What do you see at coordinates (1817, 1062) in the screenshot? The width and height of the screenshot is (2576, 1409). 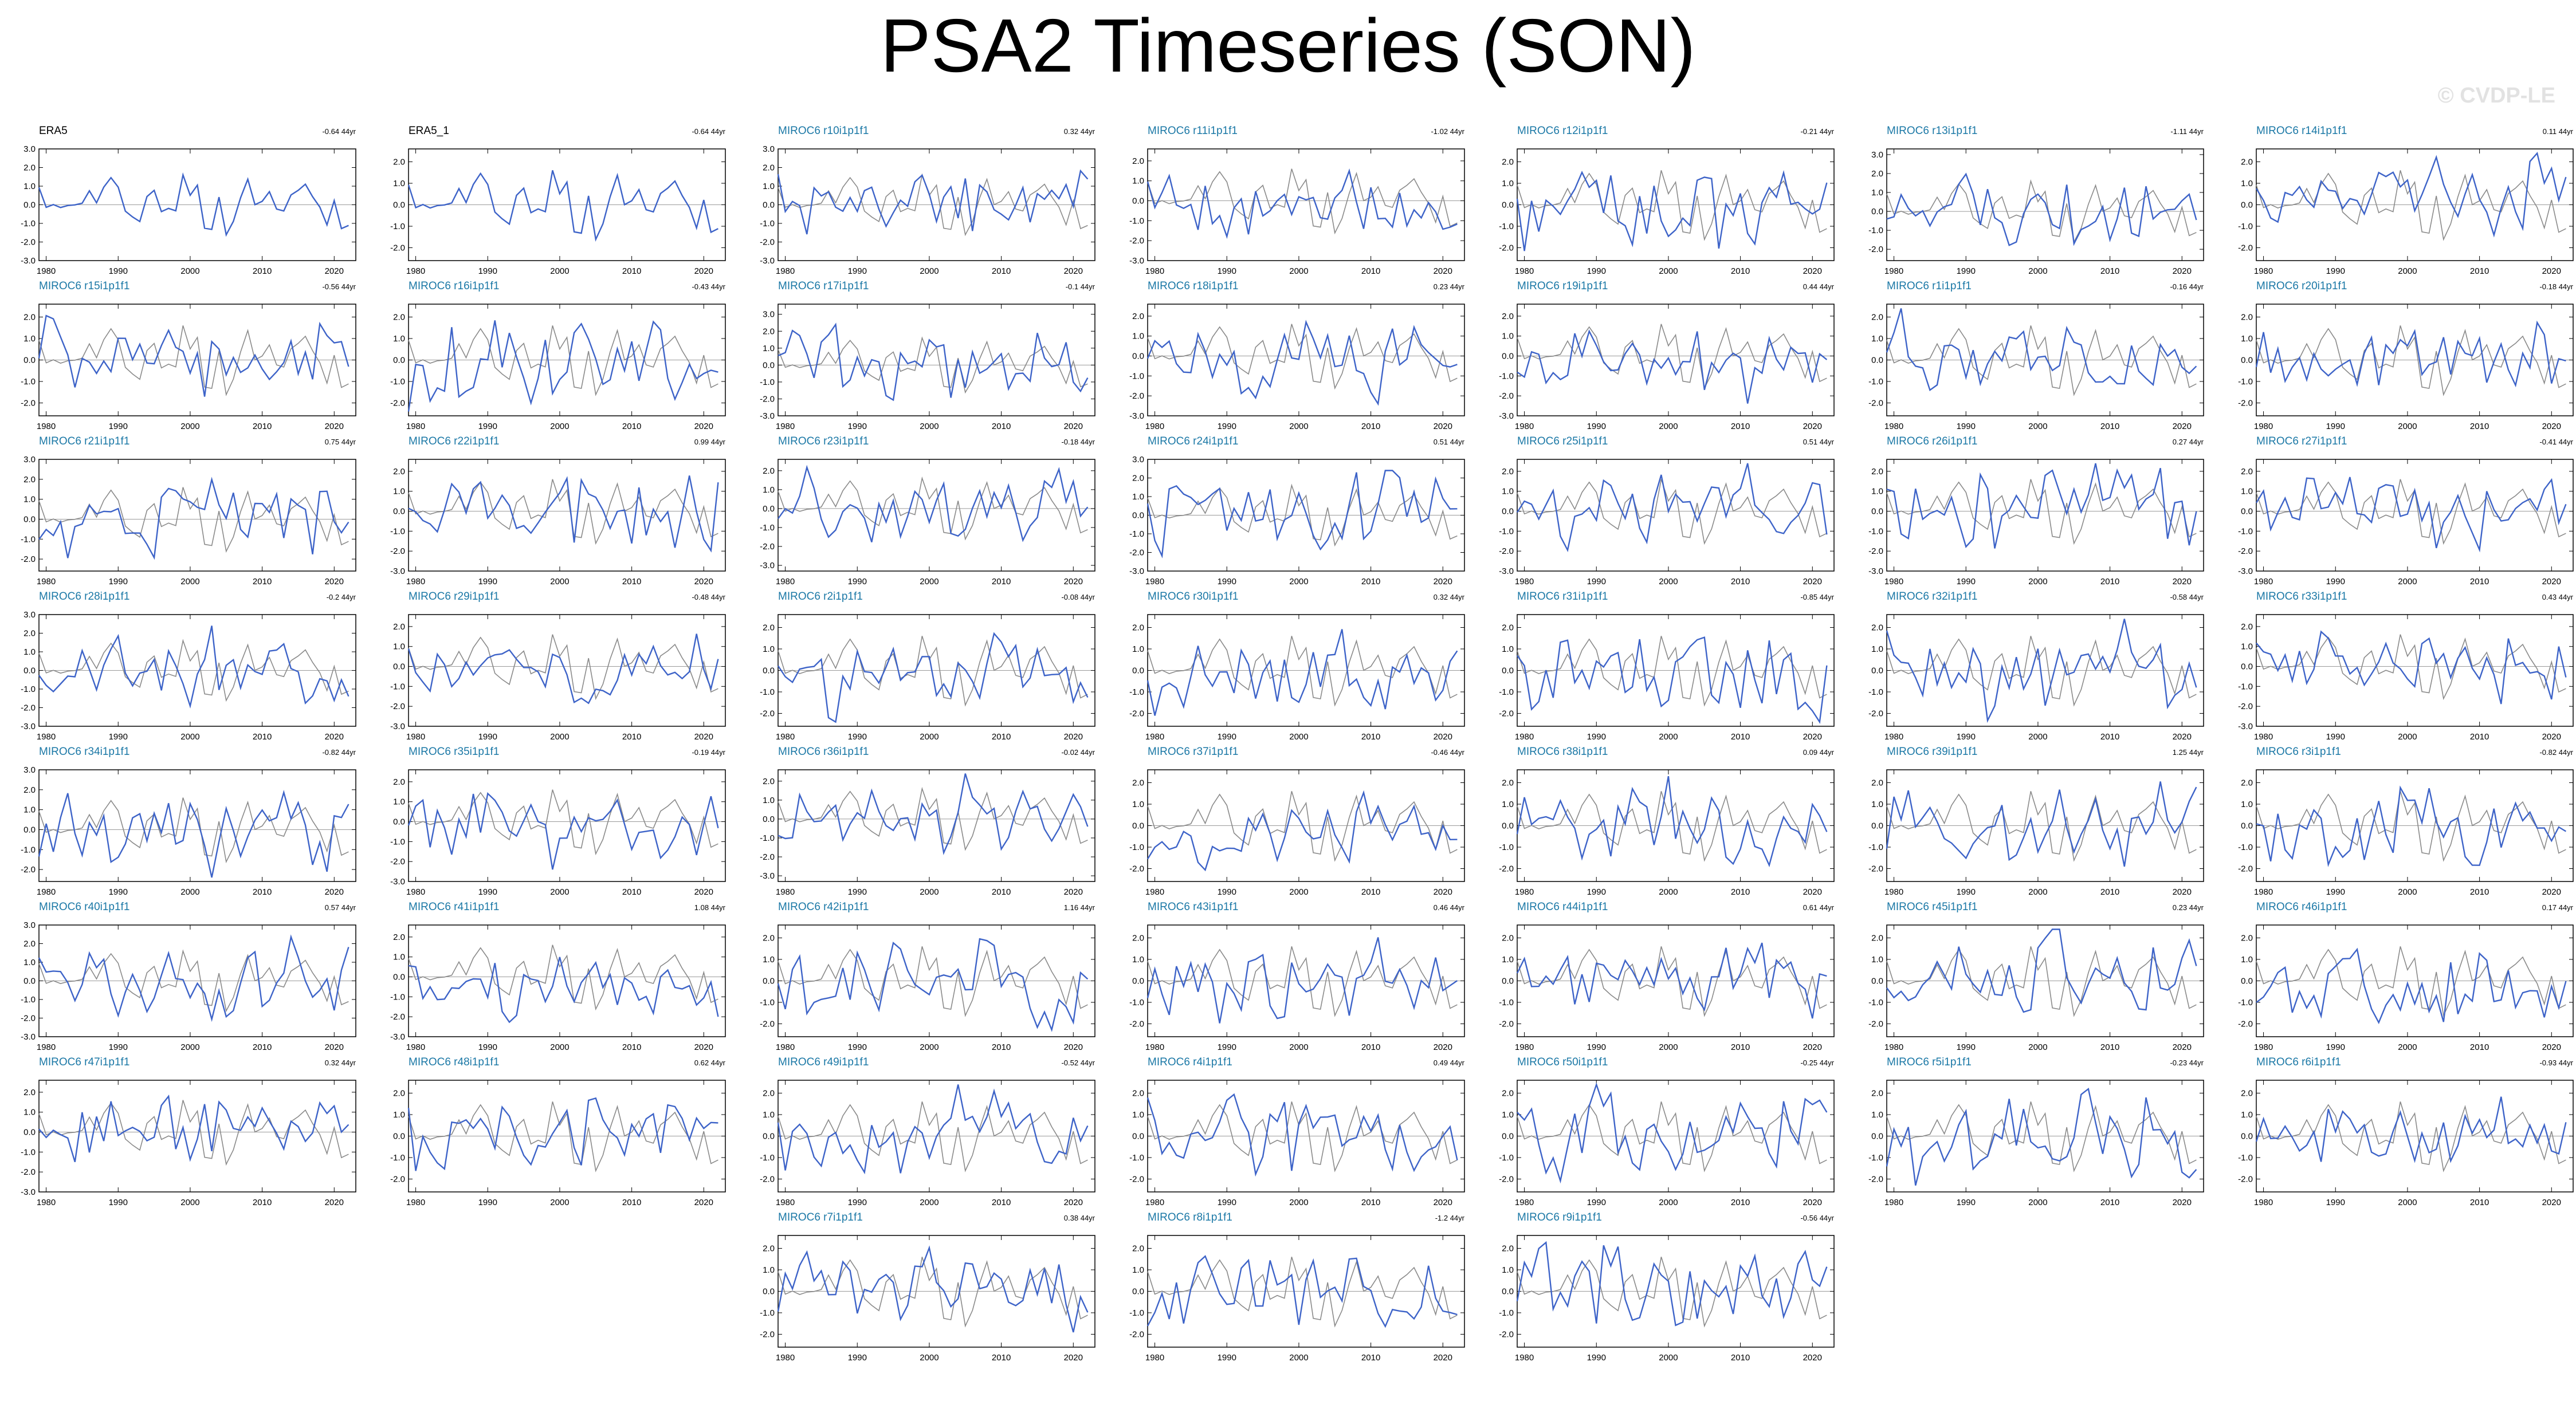 I see `panel-trend: -0.25 44yr` at bounding box center [1817, 1062].